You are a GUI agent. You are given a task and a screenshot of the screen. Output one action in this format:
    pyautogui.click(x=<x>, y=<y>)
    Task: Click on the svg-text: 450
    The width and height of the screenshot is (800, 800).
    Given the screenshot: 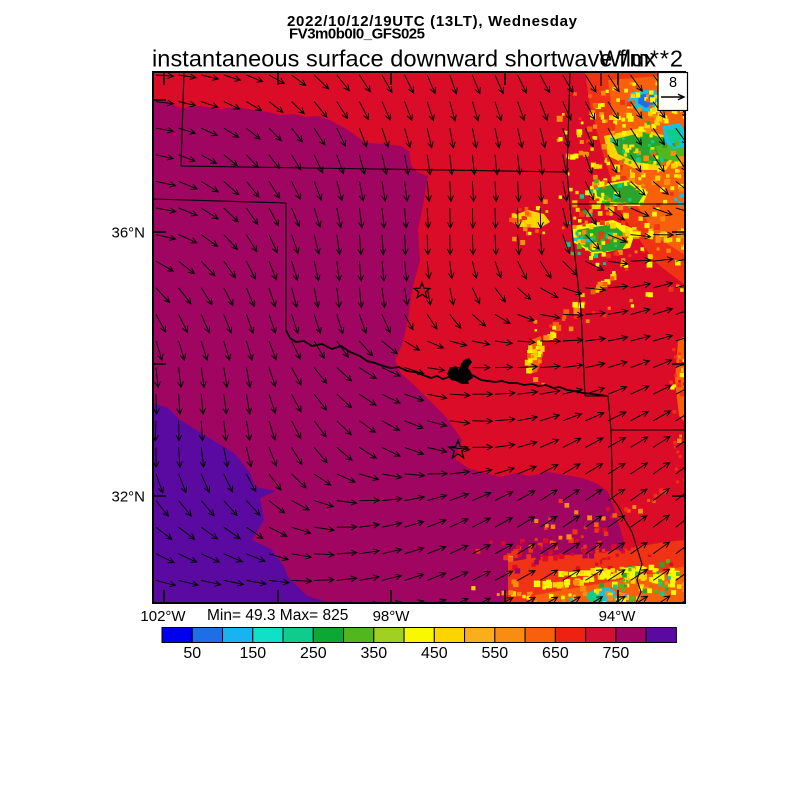 What is the action you would take?
    pyautogui.click(x=434, y=653)
    